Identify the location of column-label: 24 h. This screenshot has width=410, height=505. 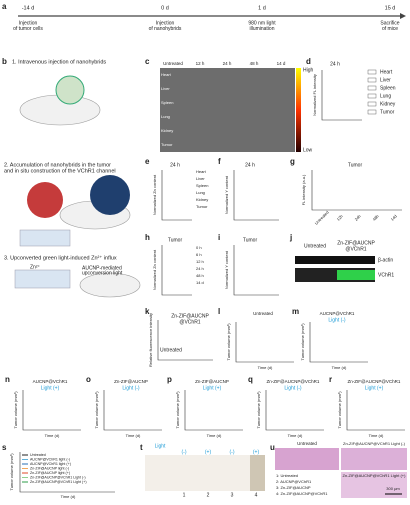
(227, 63).